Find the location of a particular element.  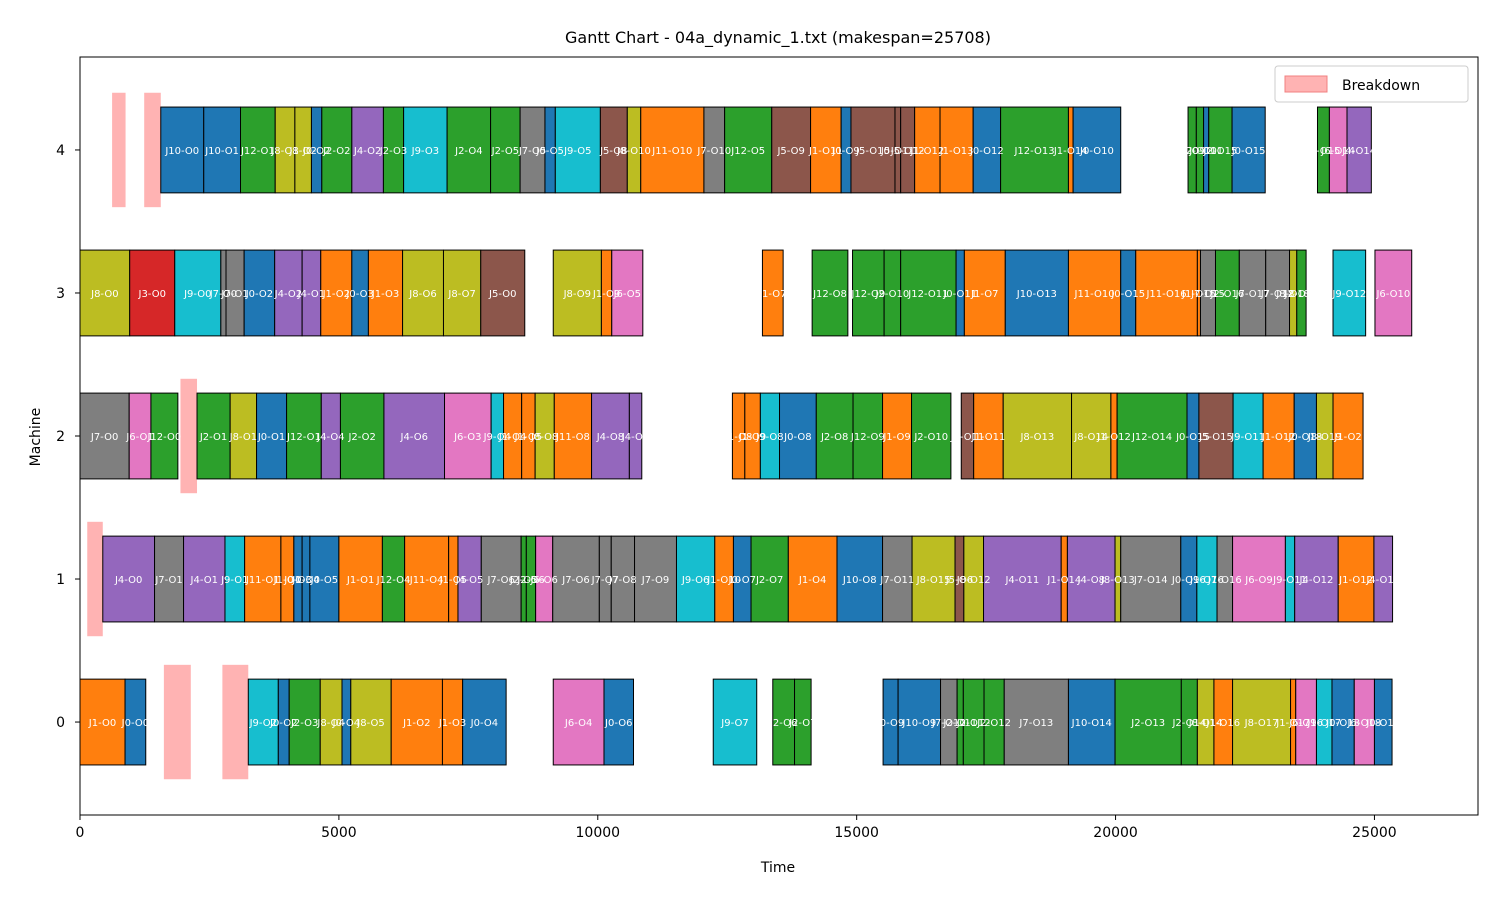

operation-label: J8-O0 is located at coordinates (104, 294).